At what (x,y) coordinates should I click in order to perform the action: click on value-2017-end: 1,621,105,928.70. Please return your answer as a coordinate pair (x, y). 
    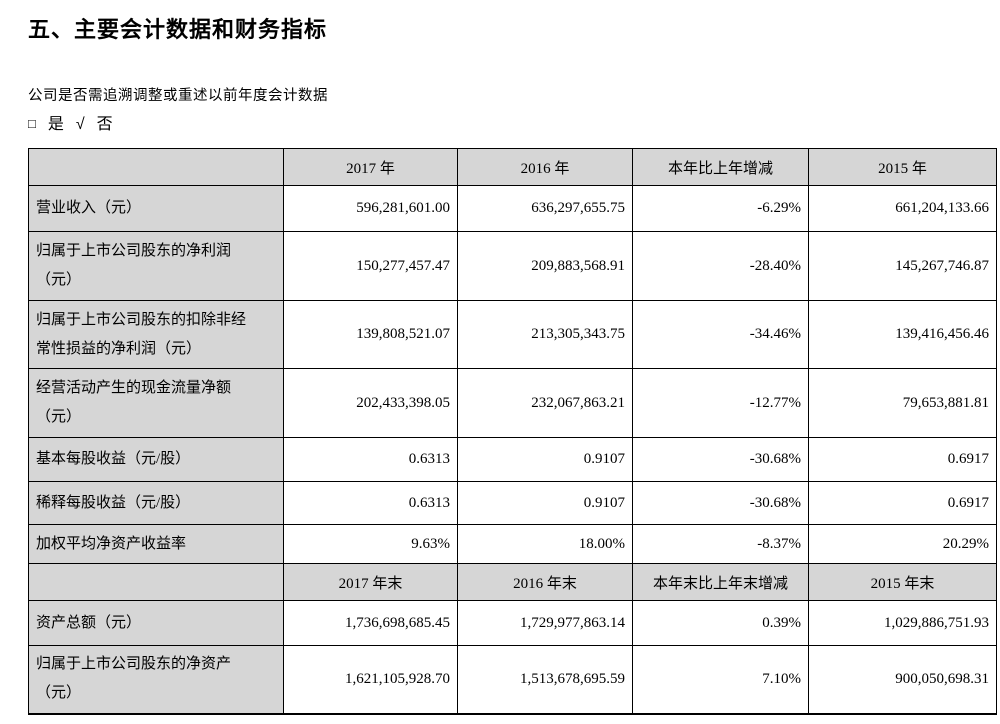
    Looking at the image, I should click on (370, 679).